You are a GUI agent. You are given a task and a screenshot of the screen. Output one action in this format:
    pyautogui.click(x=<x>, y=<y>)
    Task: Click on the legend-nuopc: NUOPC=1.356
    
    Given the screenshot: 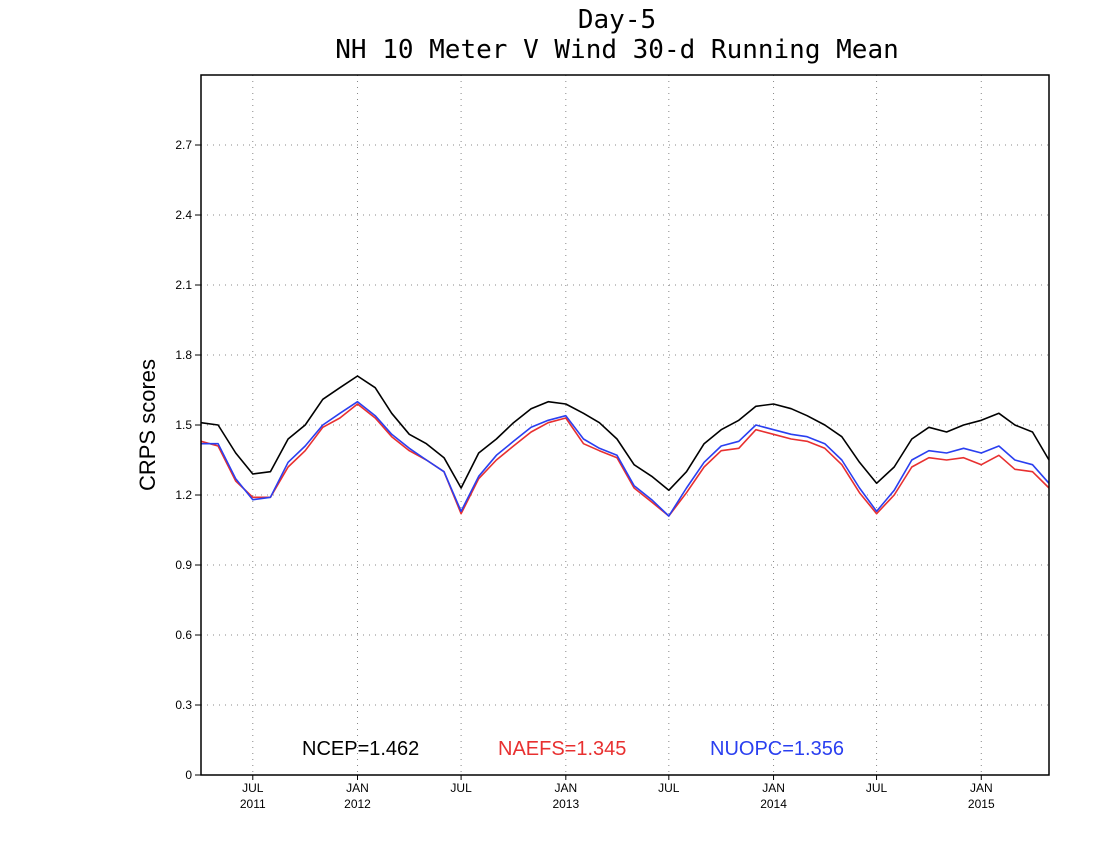 What is the action you would take?
    pyautogui.click(x=777, y=749)
    